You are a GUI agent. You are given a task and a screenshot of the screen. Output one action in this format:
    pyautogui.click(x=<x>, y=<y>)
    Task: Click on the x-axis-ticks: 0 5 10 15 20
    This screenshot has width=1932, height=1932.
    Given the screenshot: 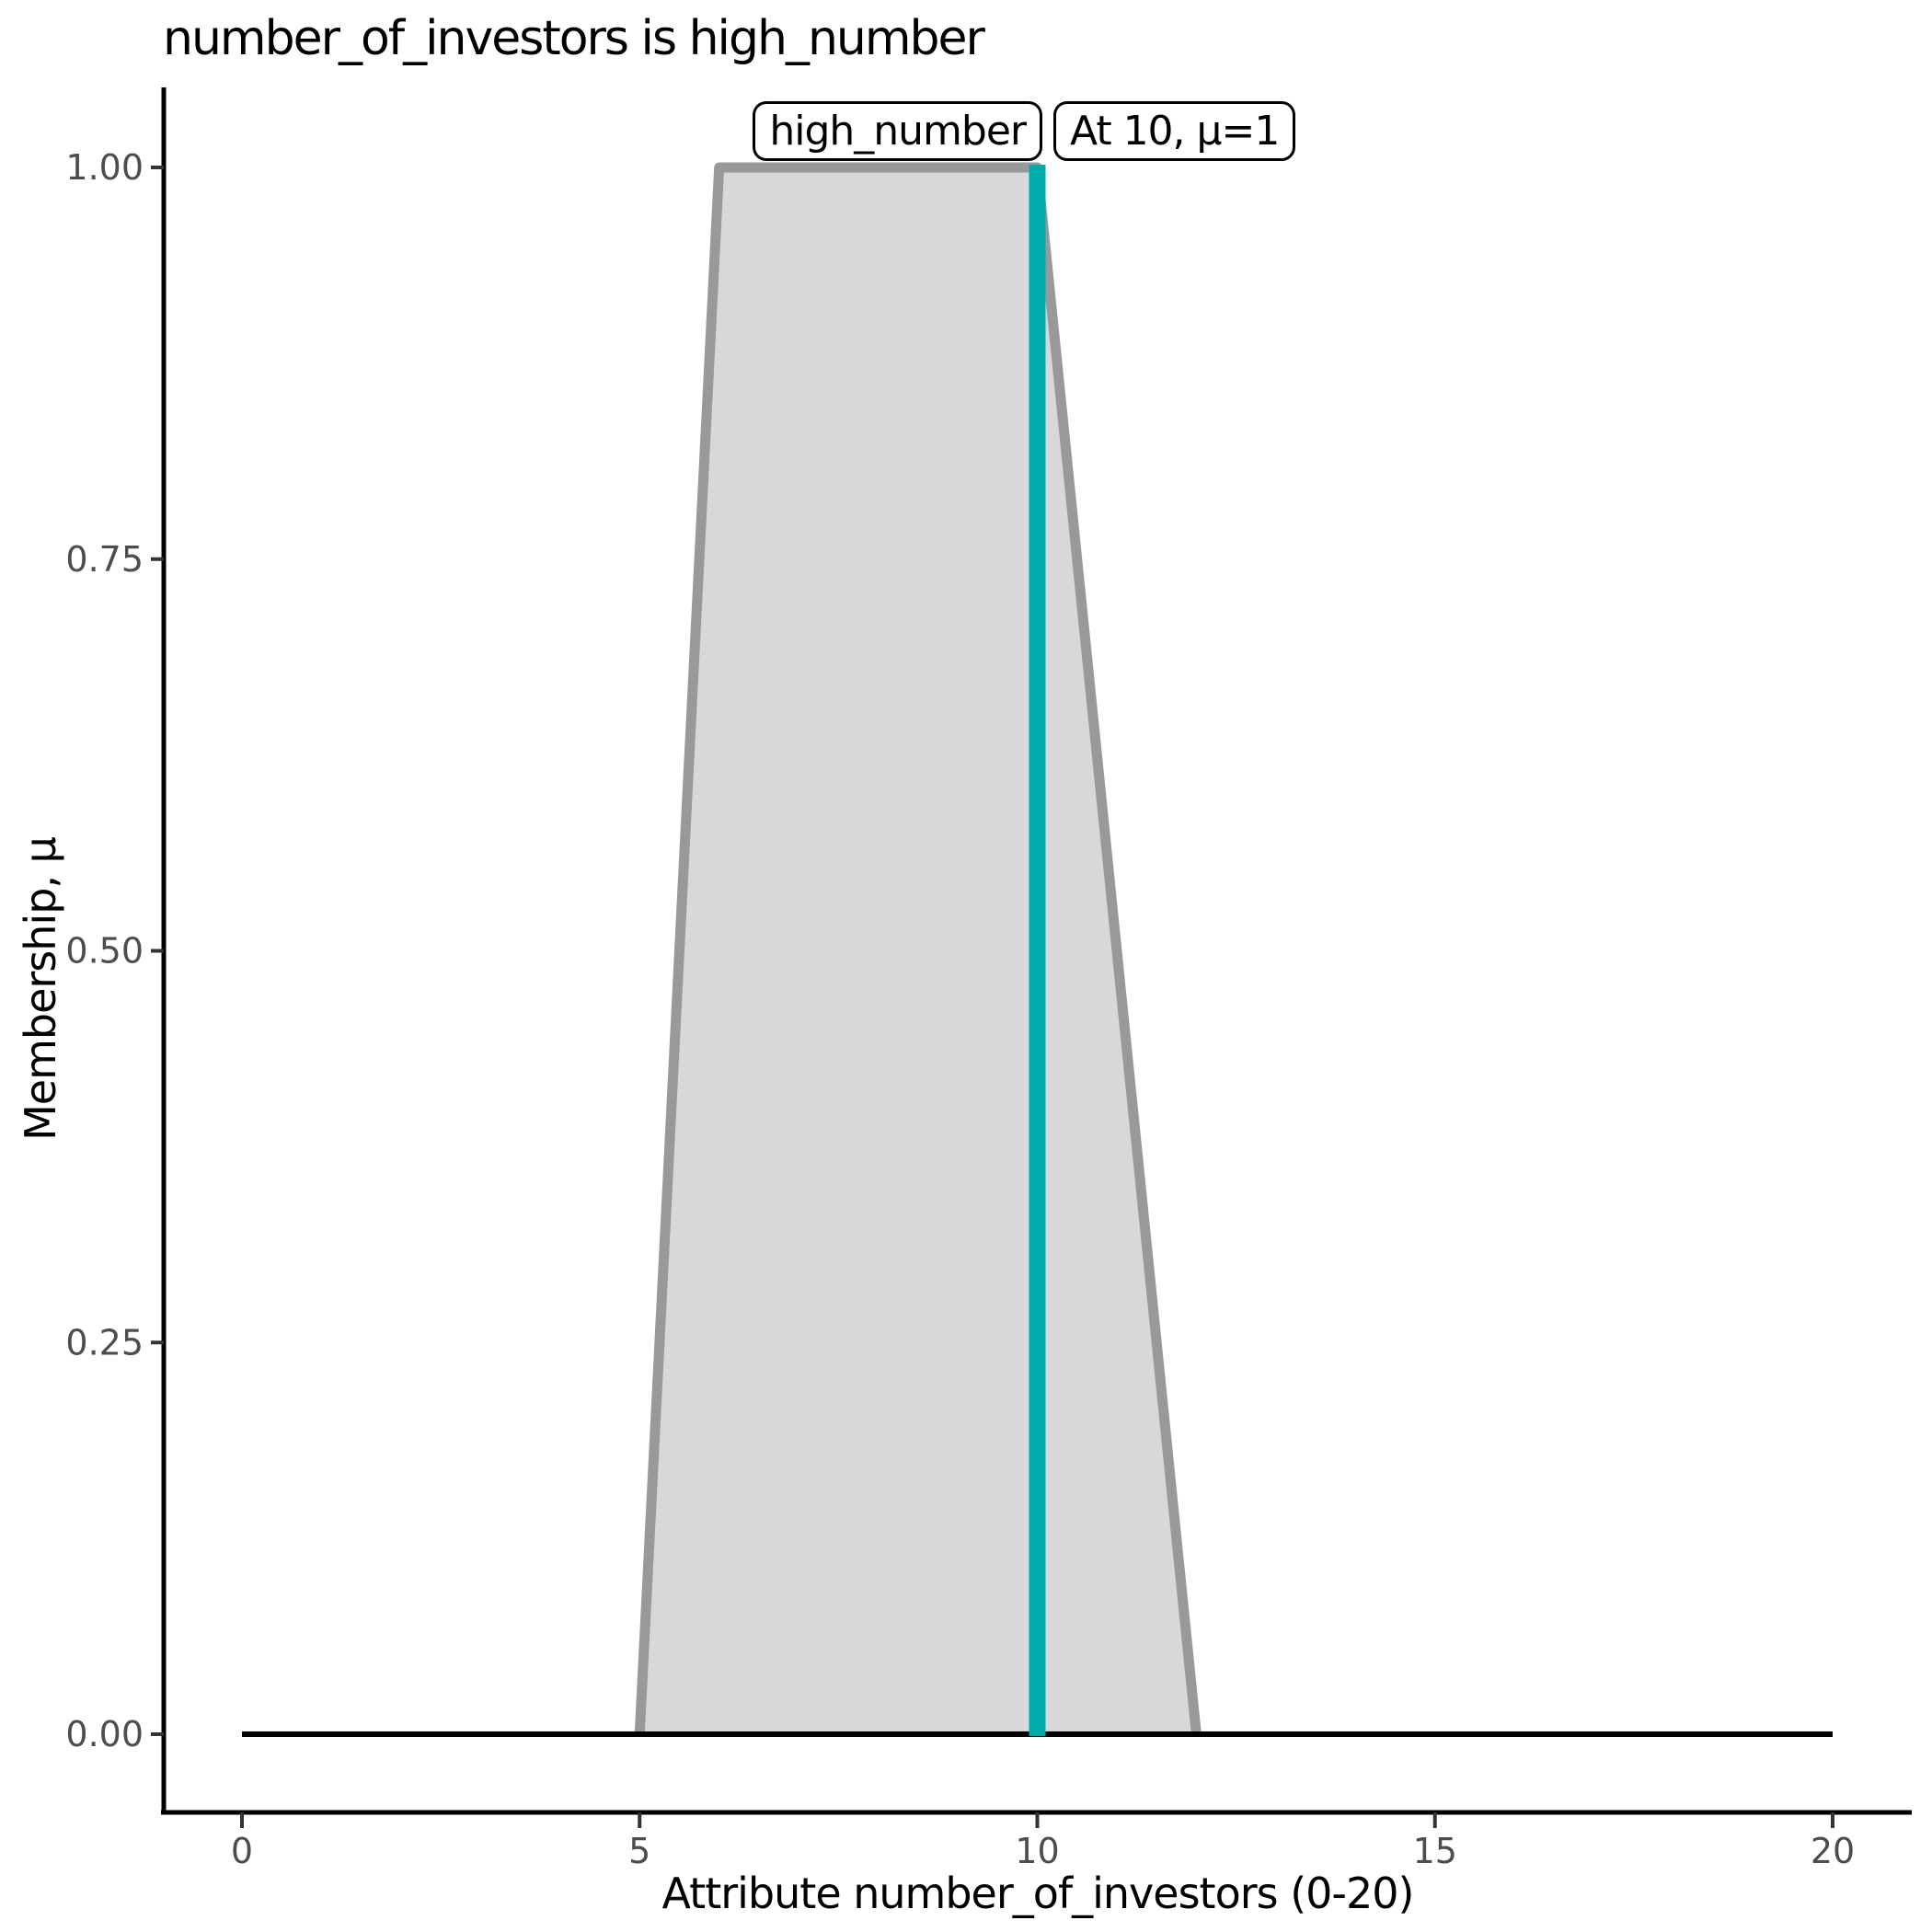 What is the action you would take?
    pyautogui.click(x=1043, y=1841)
    